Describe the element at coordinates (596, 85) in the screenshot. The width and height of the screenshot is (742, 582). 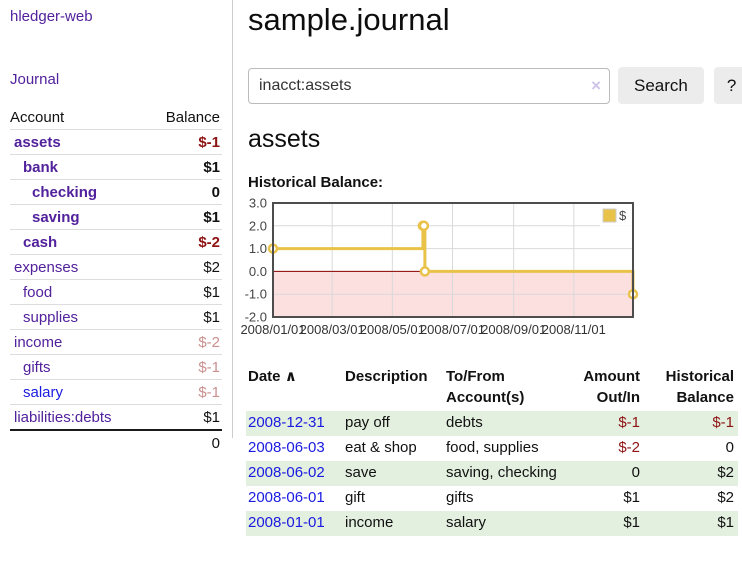
I see `clear-search-icon: ×` at that location.